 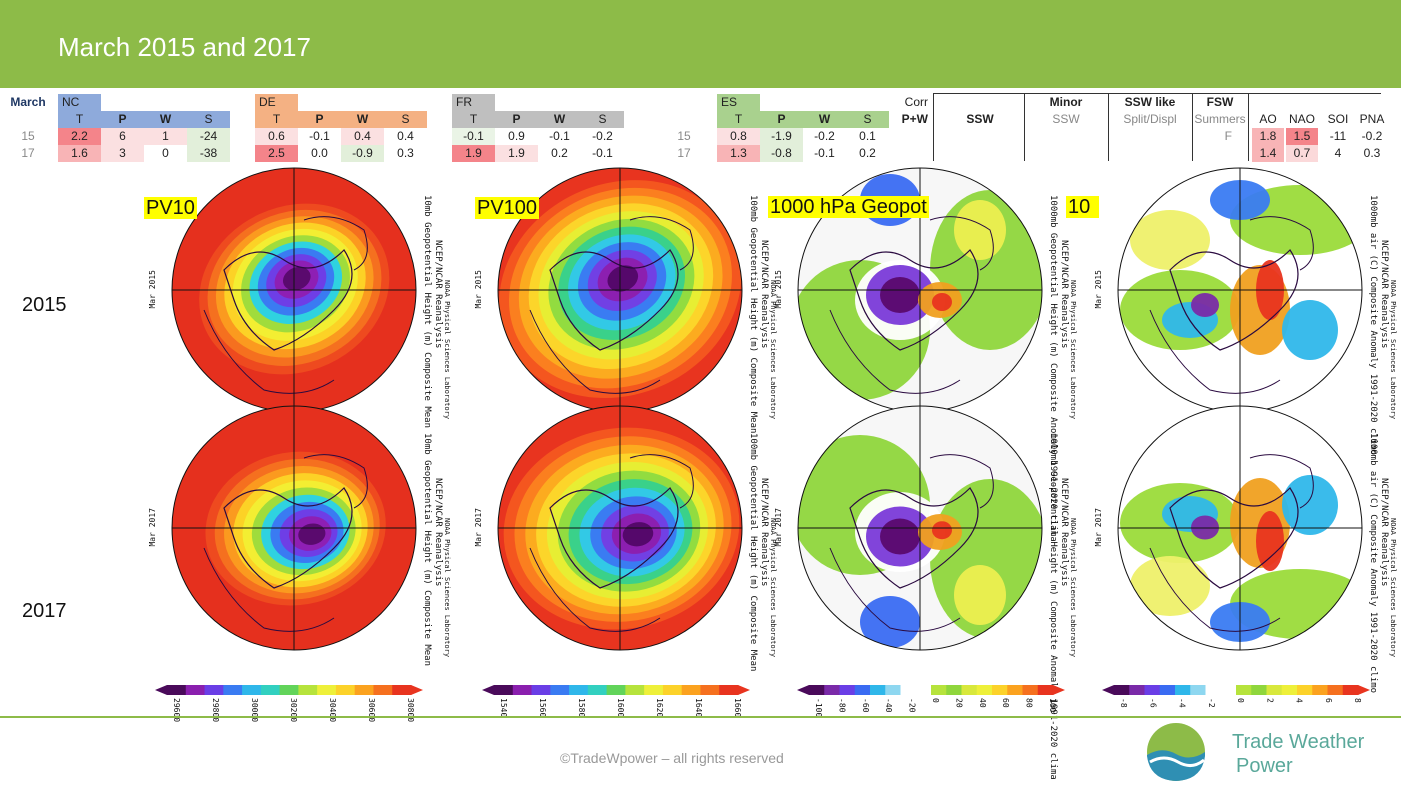 I want to click on fsw-label: FSW, so click(x=1220, y=102).